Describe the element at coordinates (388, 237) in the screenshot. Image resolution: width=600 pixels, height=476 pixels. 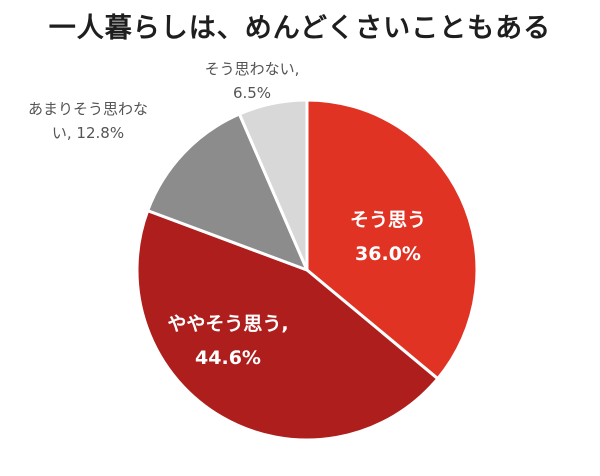
I see `slice-label-1: そう思う 36.0%` at that location.